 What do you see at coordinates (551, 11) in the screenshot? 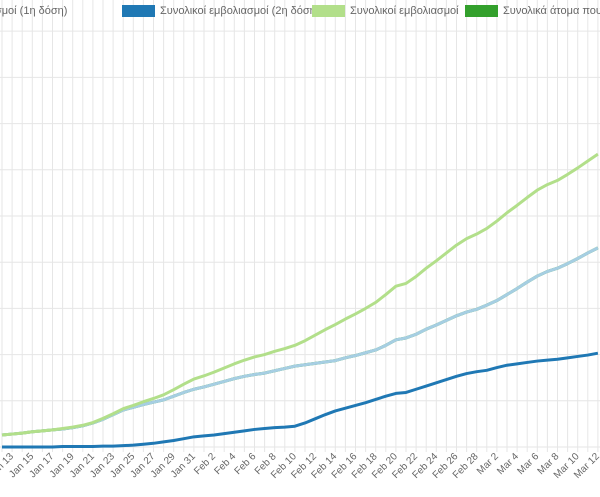
I see `legend-label: Συνολικά άτομα που έχουν εμβολιαστεί` at bounding box center [551, 11].